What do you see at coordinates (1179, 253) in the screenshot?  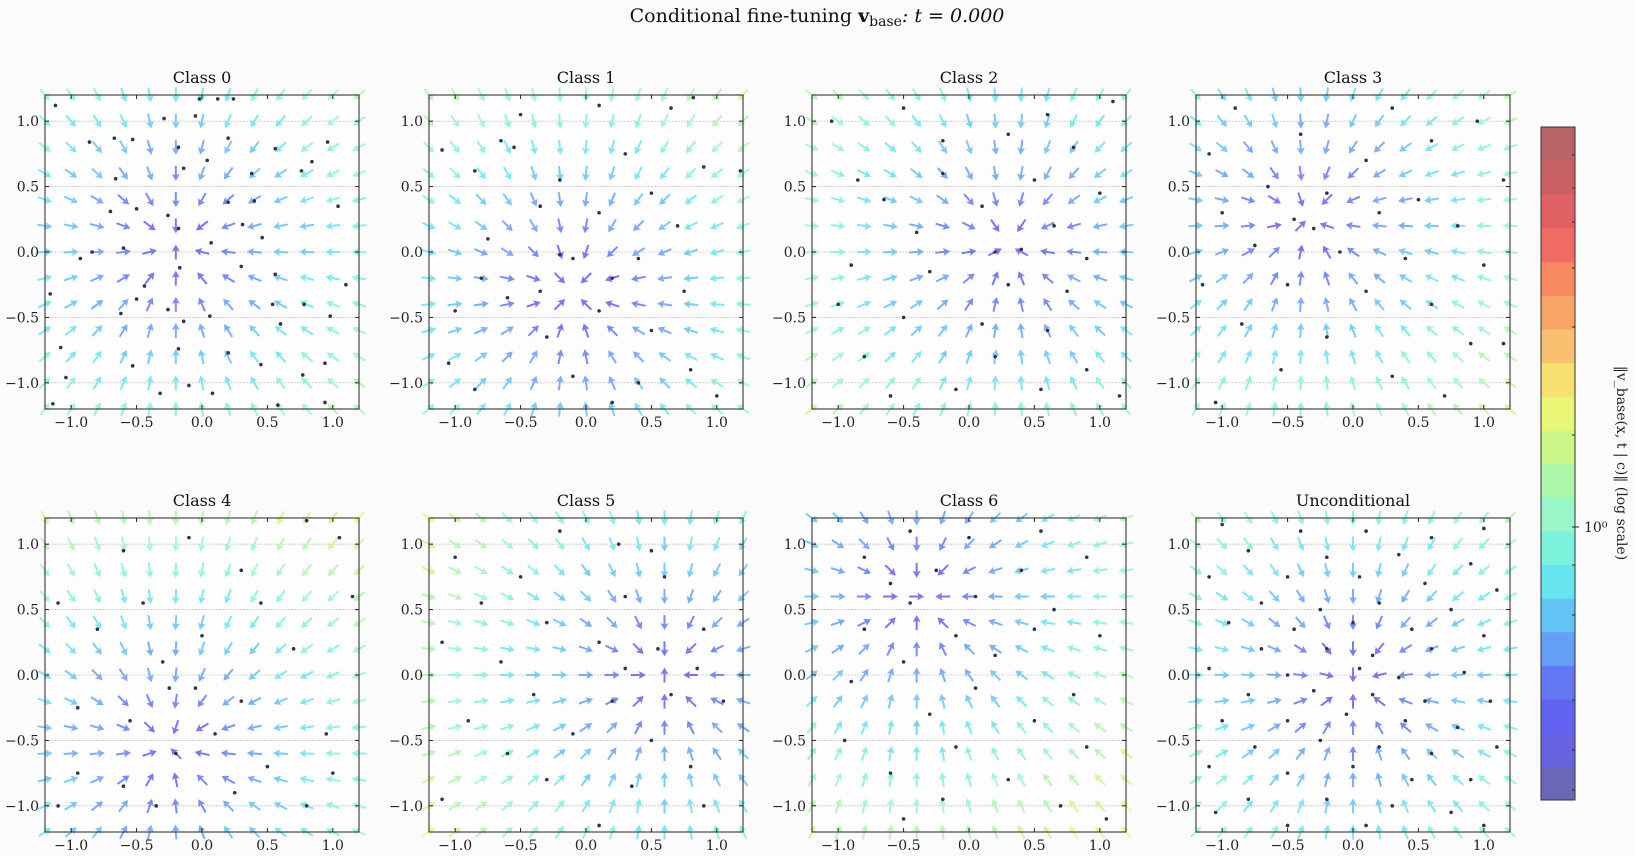 I see `y-tick-label: 0.0` at bounding box center [1179, 253].